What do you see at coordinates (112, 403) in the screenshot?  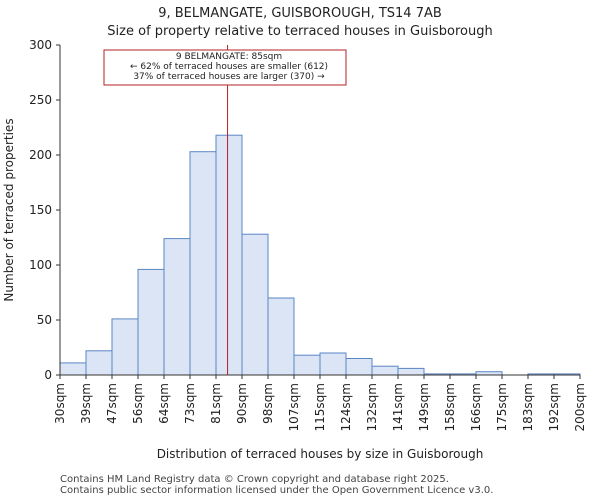 I see `x-tick-label: 47sqm` at bounding box center [112, 403].